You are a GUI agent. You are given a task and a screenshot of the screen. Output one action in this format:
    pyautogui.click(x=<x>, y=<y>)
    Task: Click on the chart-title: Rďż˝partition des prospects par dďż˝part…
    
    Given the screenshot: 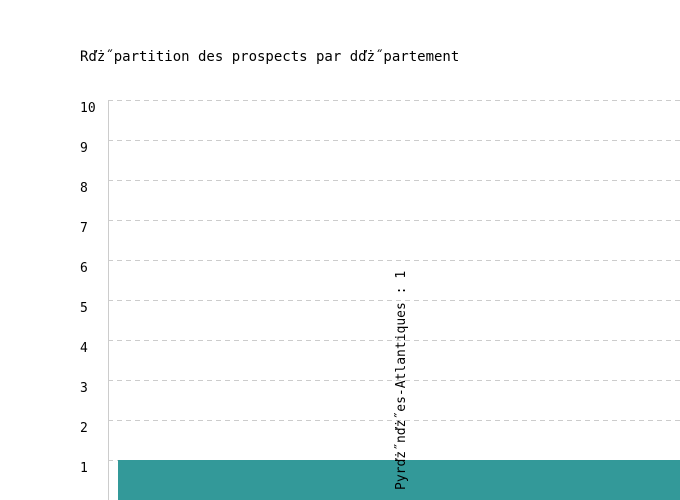 What is the action you would take?
    pyautogui.click(x=270, y=57)
    